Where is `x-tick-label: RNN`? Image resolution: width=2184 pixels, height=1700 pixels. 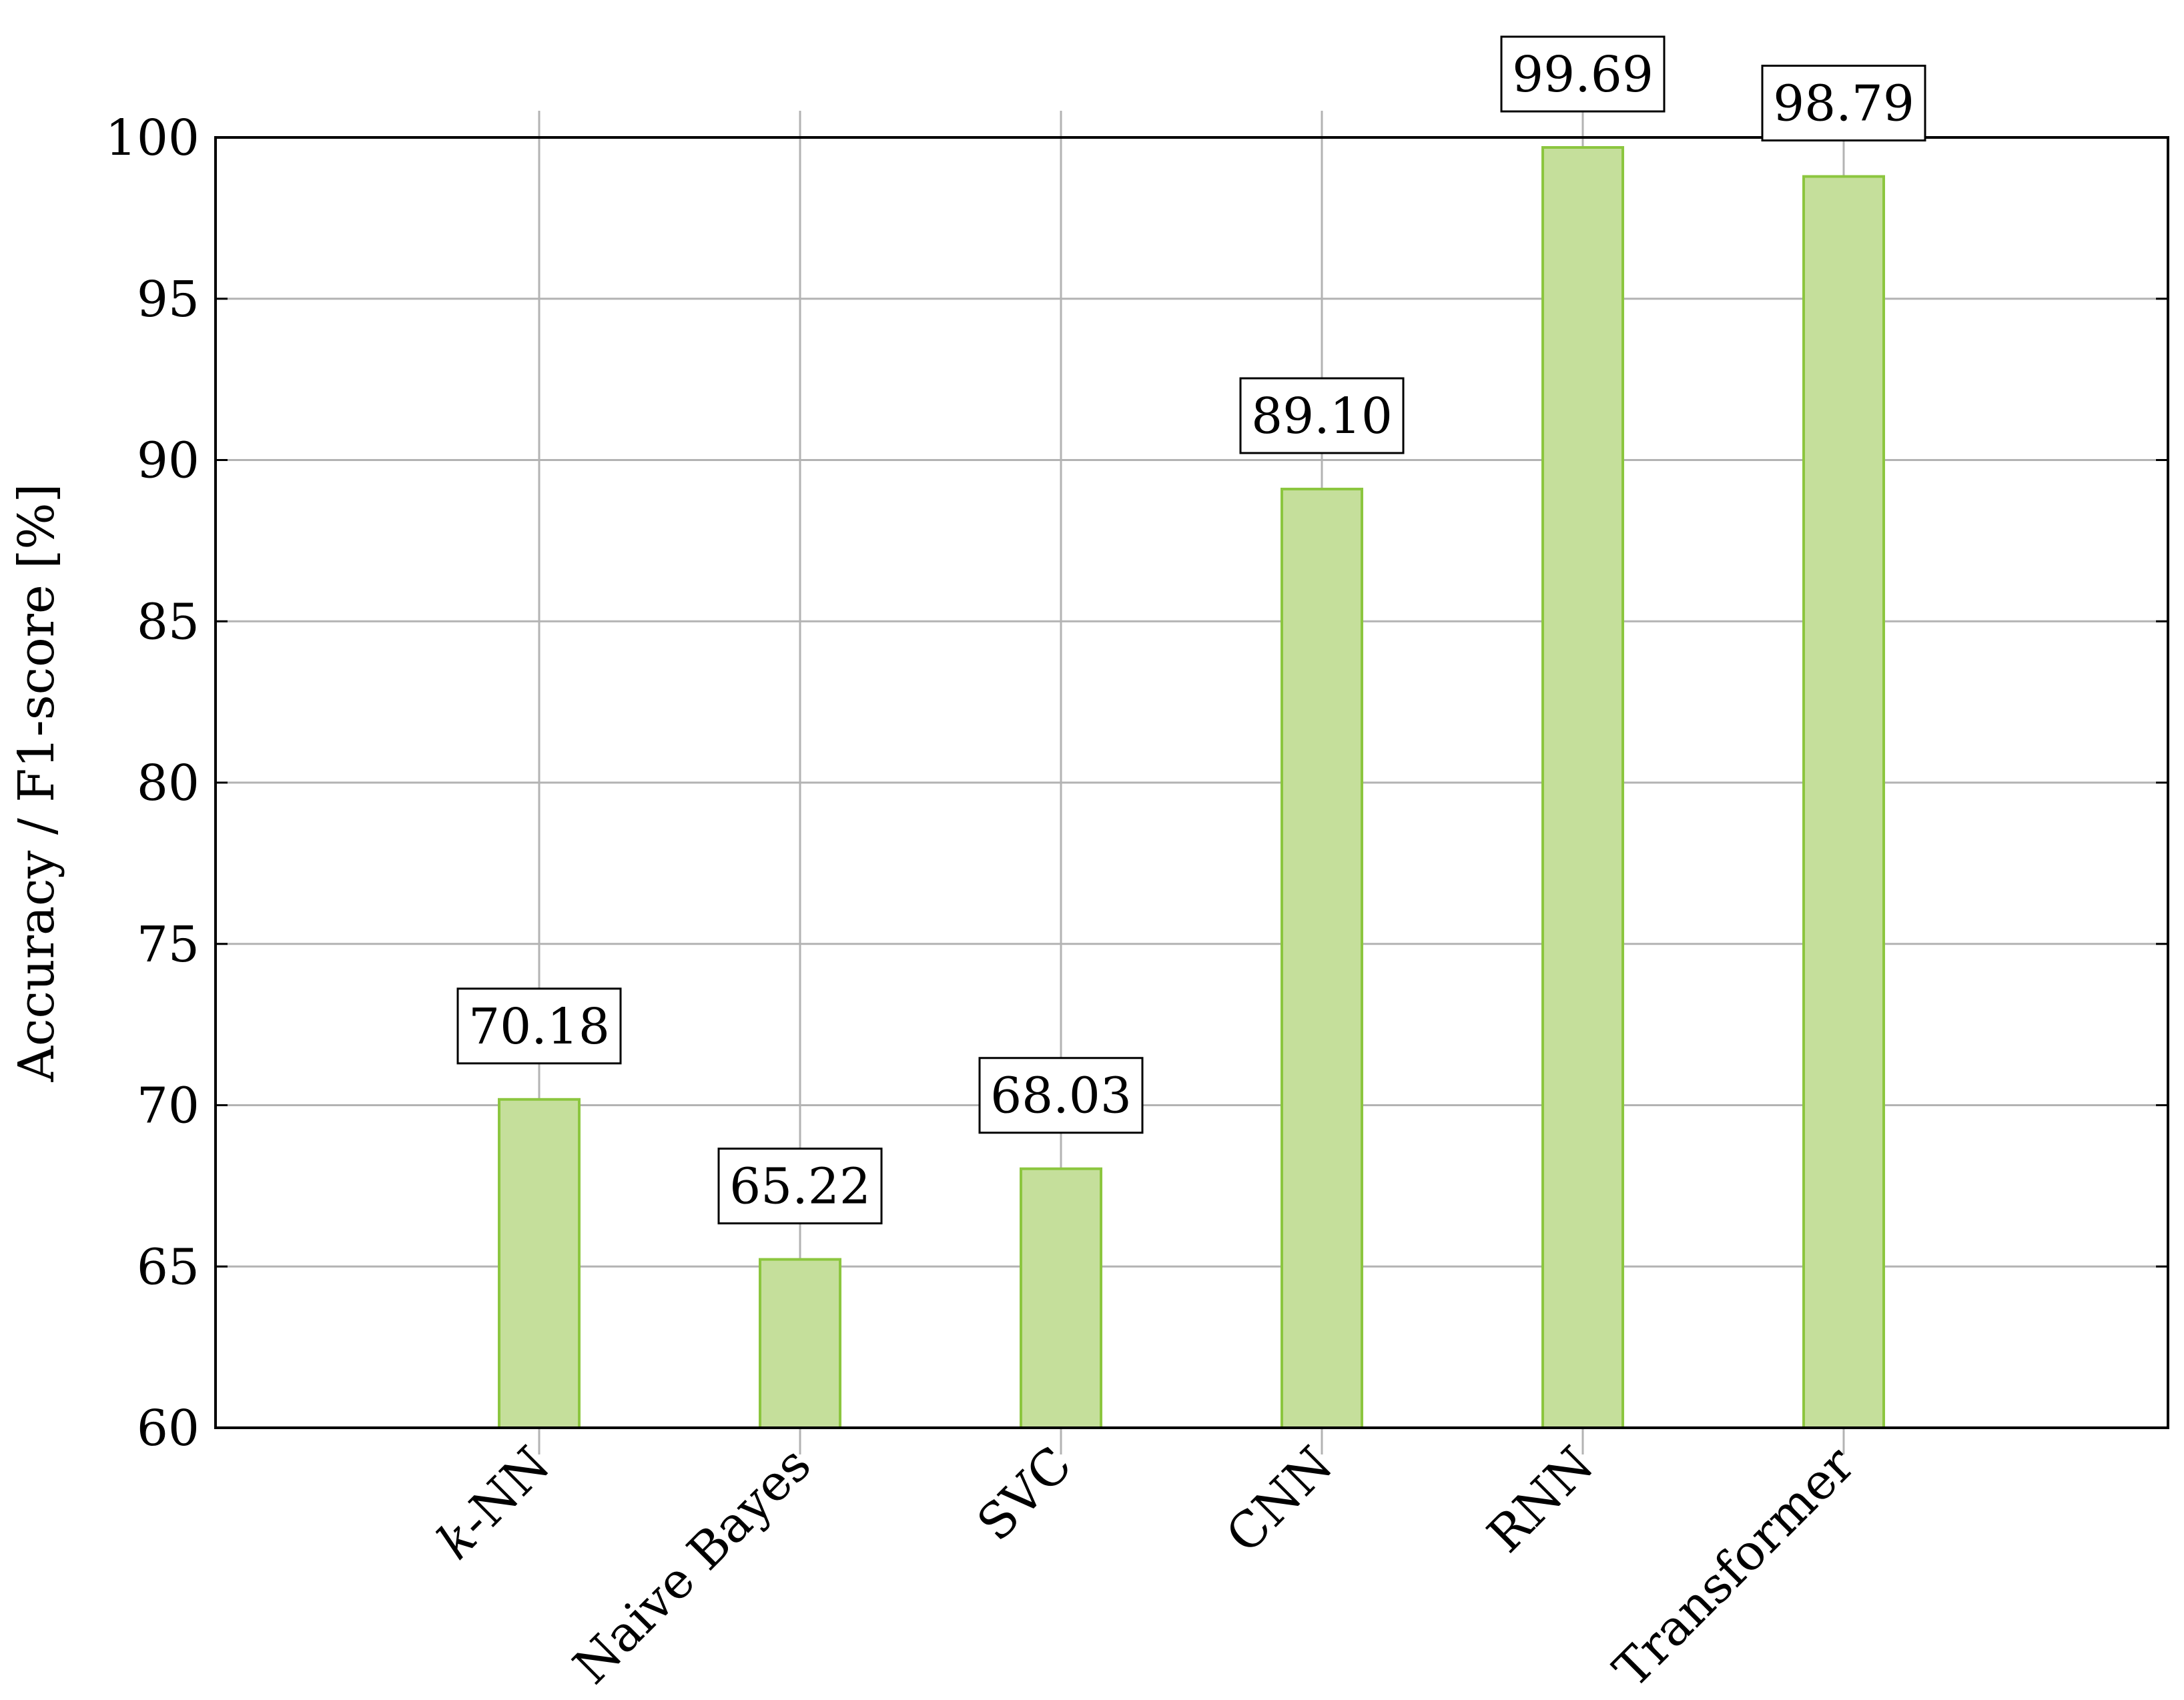 x-tick-label: RNN is located at coordinates (1541, 1500).